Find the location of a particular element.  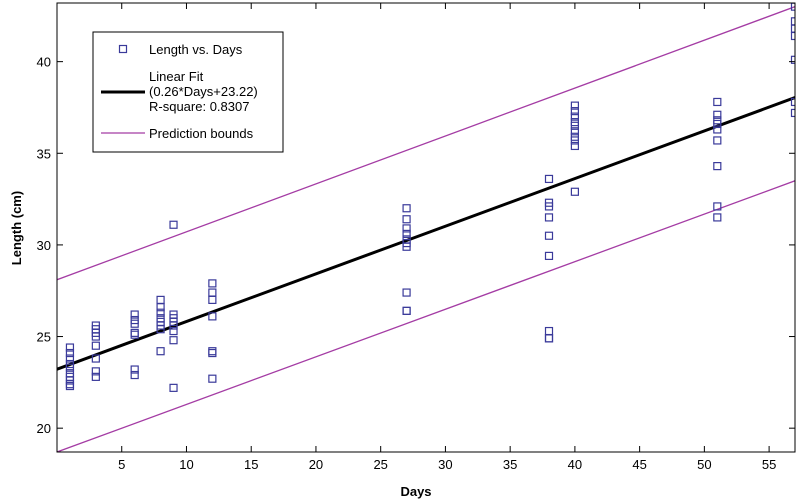

y-tick-label: 40 is located at coordinates (44, 62).